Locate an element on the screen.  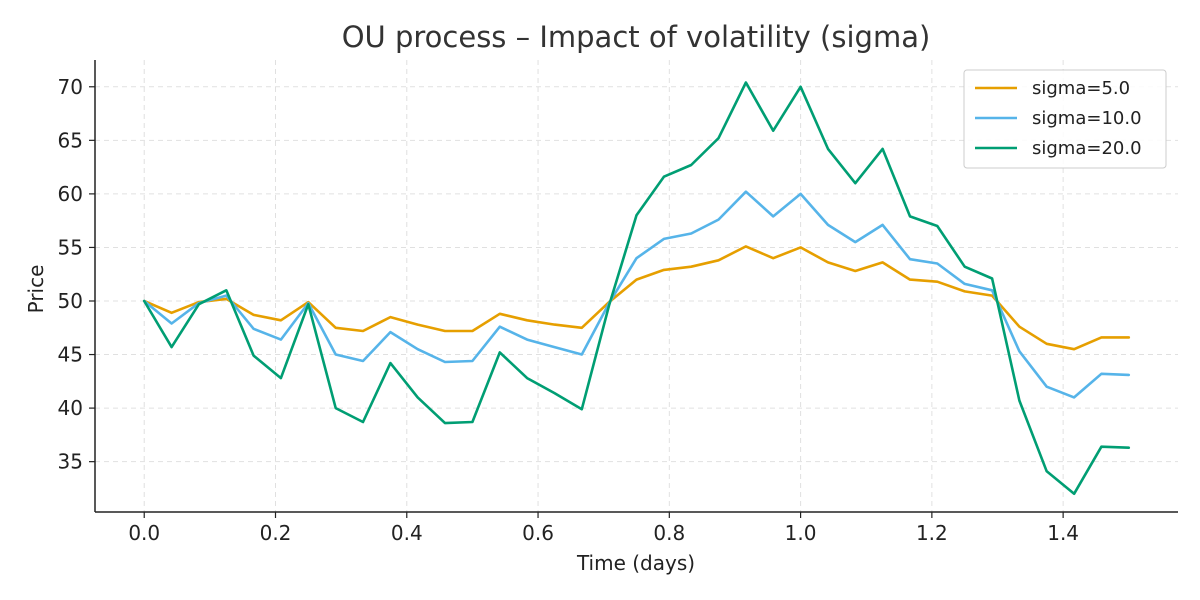
y-tick-label: 35 is located at coordinates (70, 462).